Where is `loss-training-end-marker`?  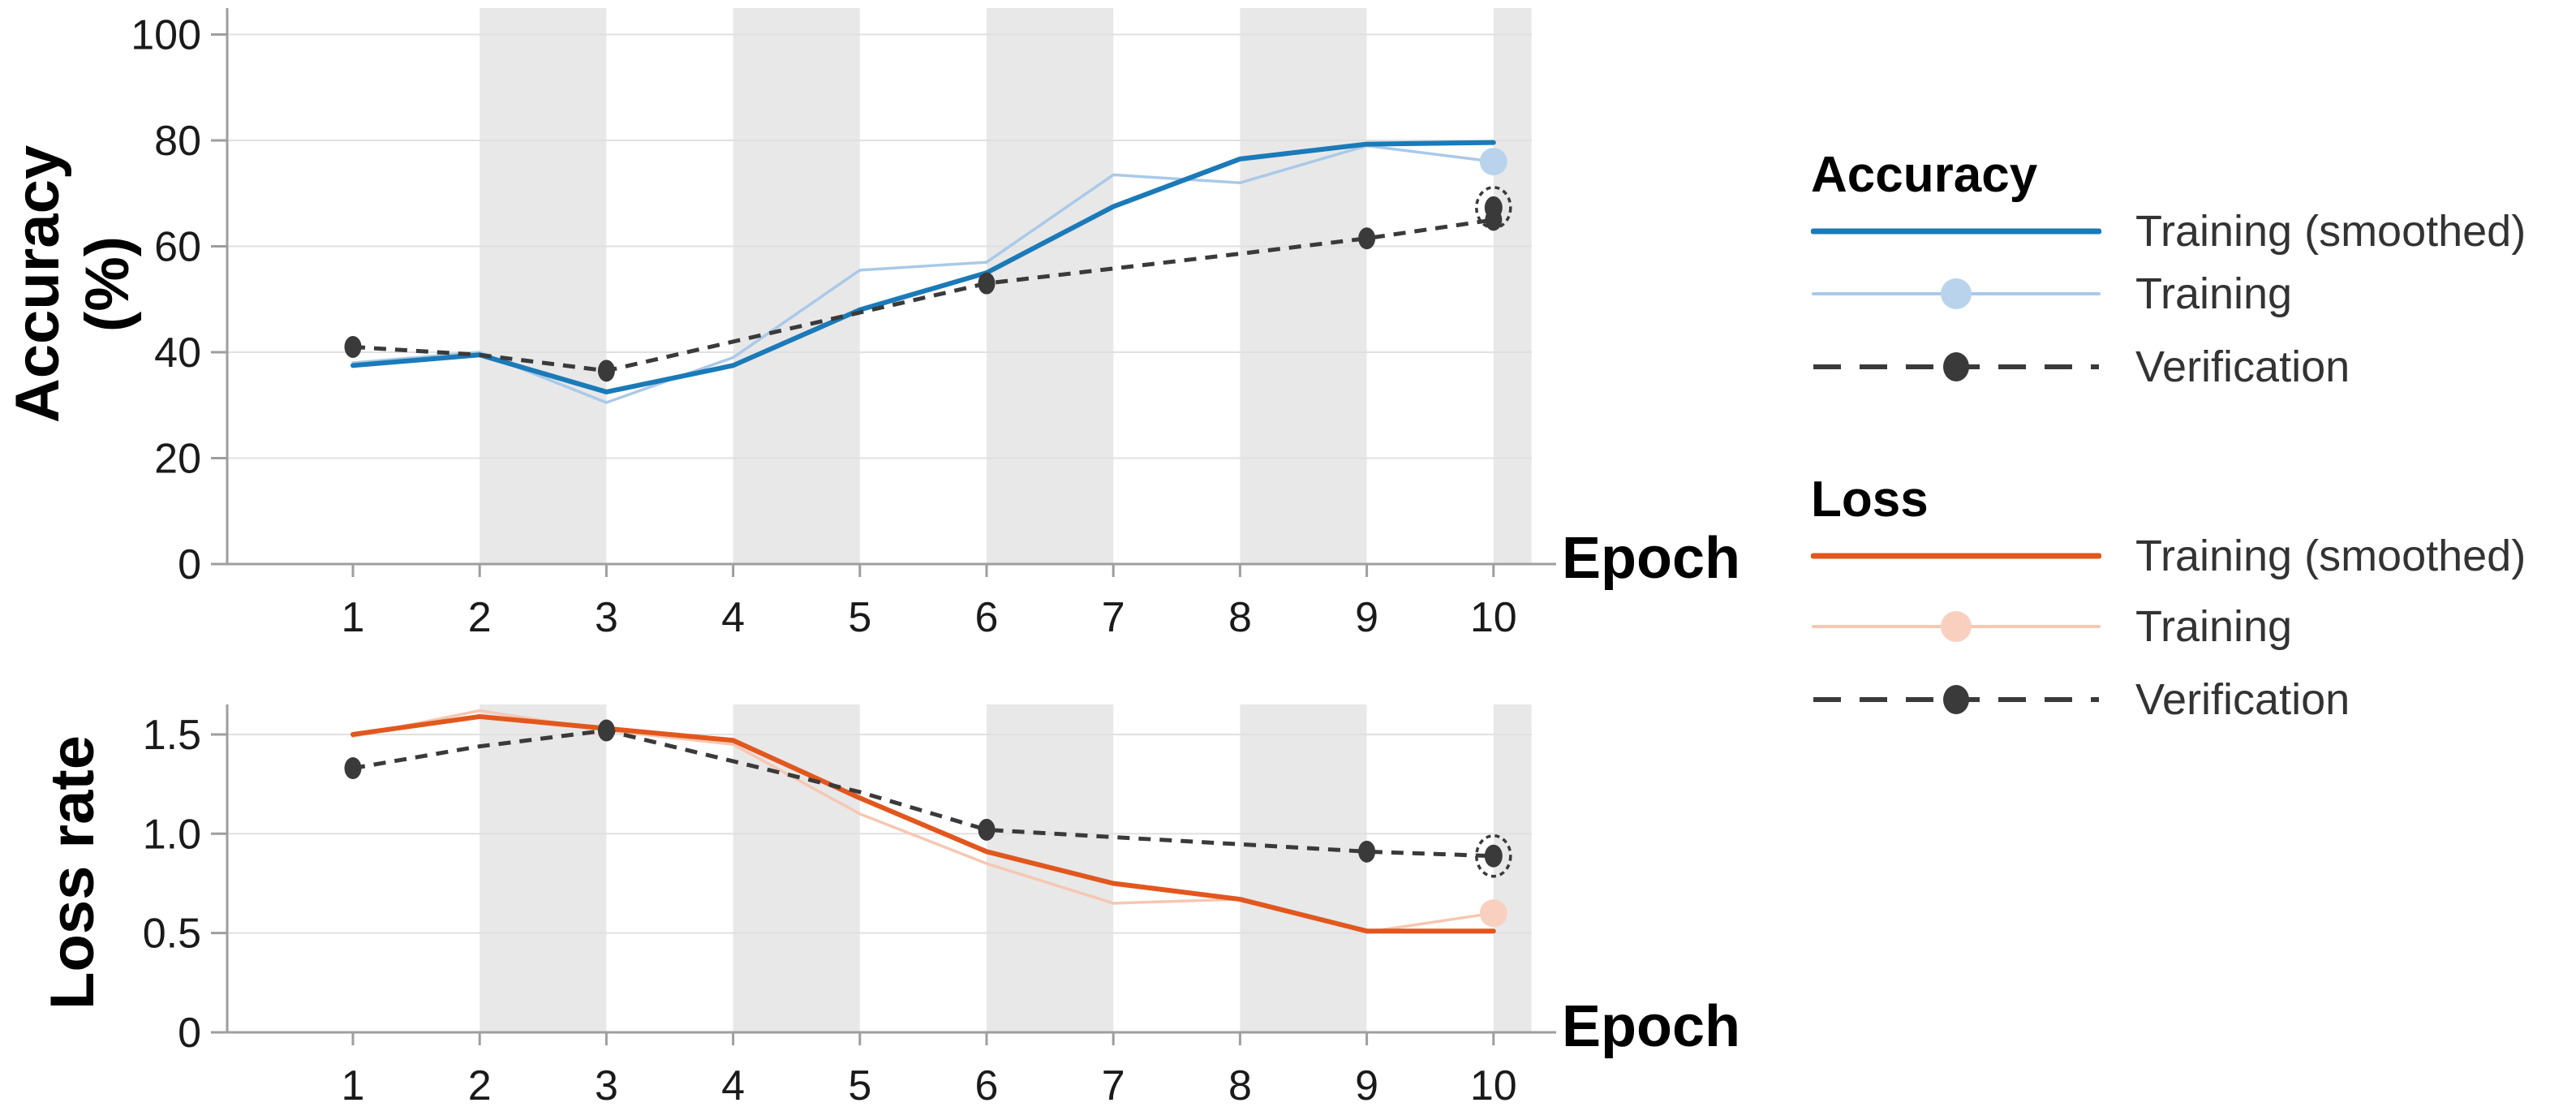
loss-training-end-marker is located at coordinates (1493, 913).